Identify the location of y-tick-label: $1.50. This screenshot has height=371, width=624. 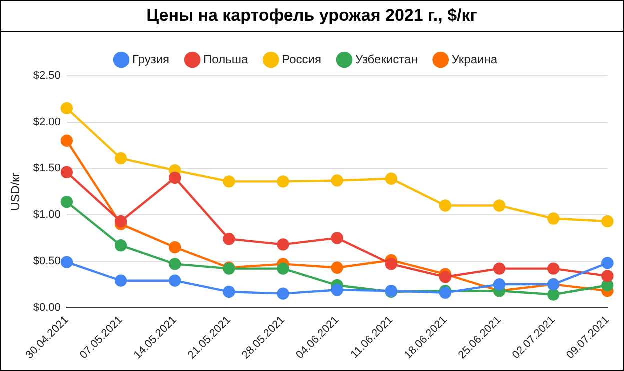
(47, 168).